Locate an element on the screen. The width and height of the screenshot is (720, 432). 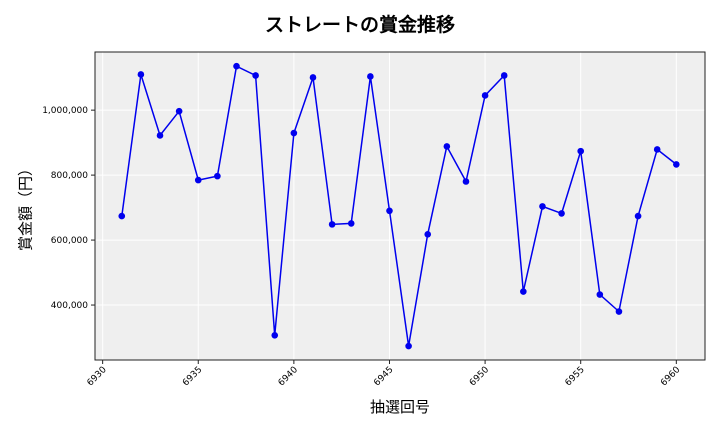
x-axis-label: 抽選回号 is located at coordinates (399, 407).